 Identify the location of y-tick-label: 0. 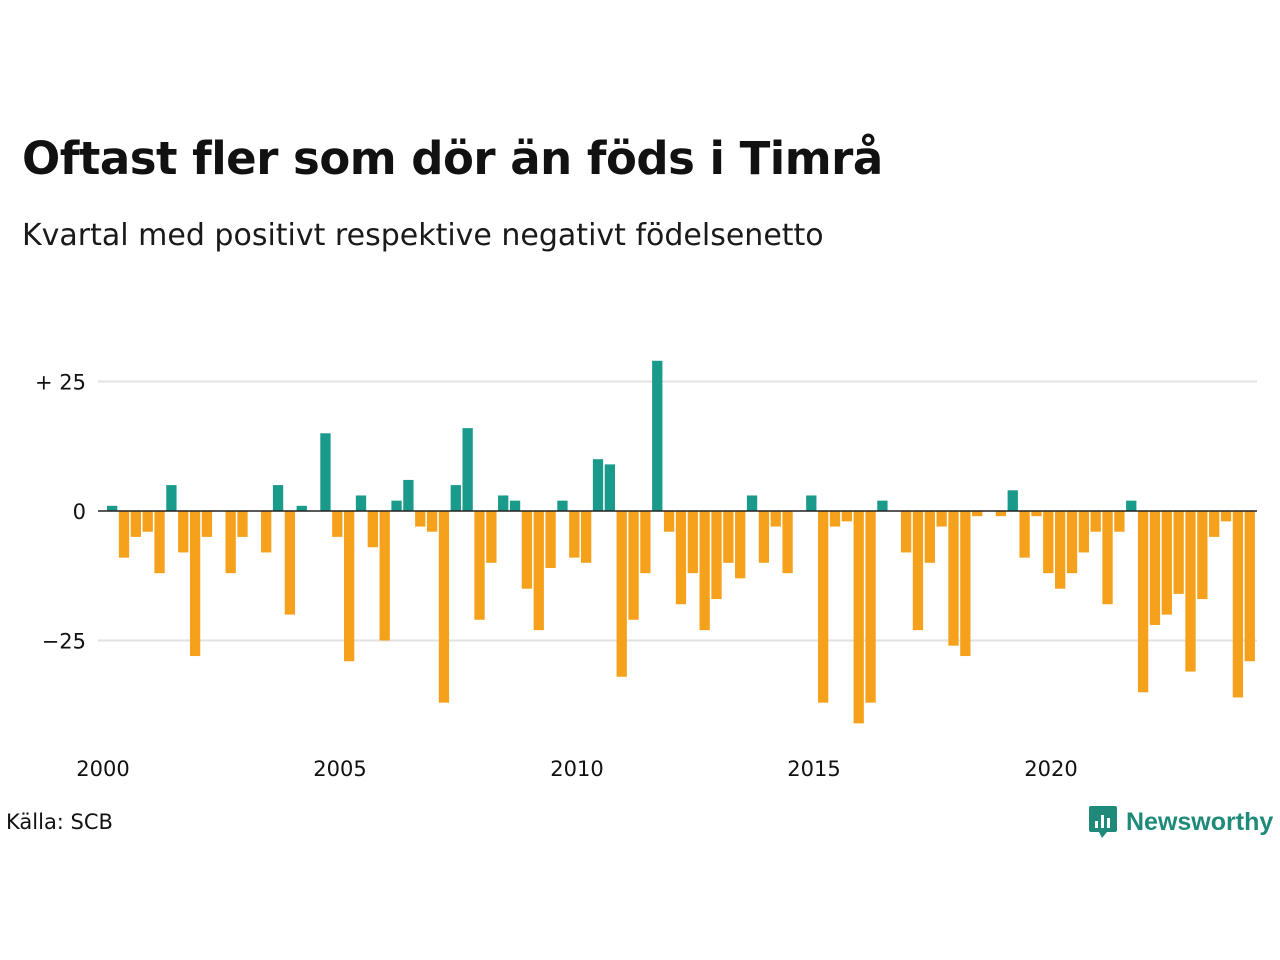
(79, 512).